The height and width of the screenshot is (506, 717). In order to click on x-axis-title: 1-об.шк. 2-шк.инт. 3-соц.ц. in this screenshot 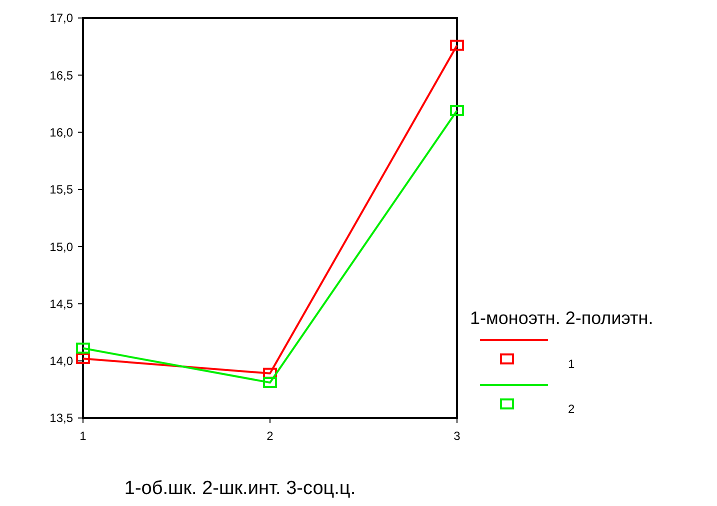, I will do `click(240, 488)`.